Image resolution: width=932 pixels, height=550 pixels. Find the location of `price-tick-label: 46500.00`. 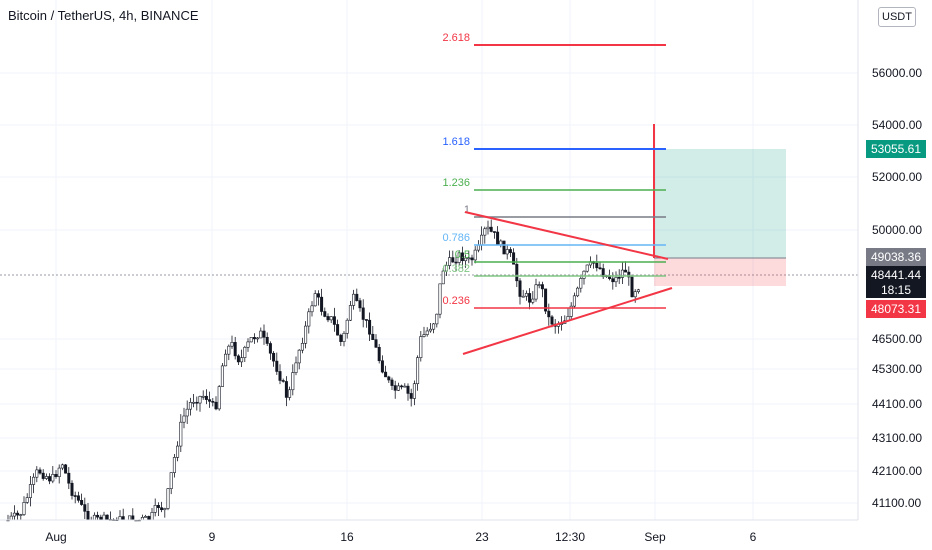

price-tick-label: 46500.00 is located at coordinates (897, 339).